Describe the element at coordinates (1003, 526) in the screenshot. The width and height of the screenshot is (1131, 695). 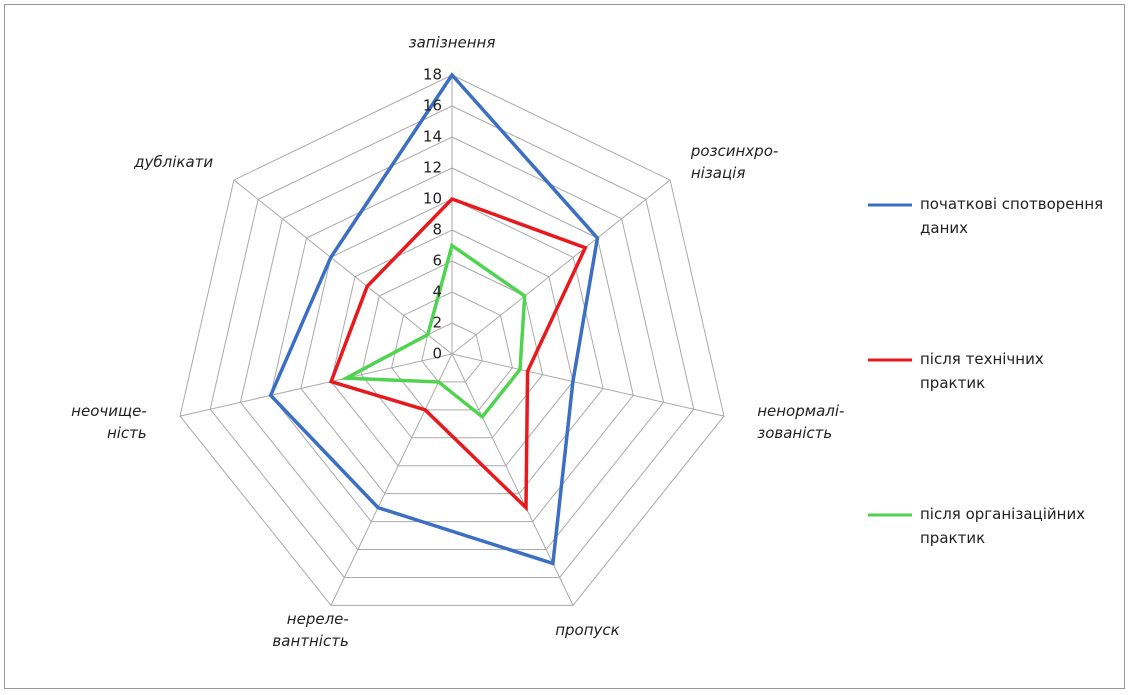
I see `legend-label: після організаційних практик` at that location.